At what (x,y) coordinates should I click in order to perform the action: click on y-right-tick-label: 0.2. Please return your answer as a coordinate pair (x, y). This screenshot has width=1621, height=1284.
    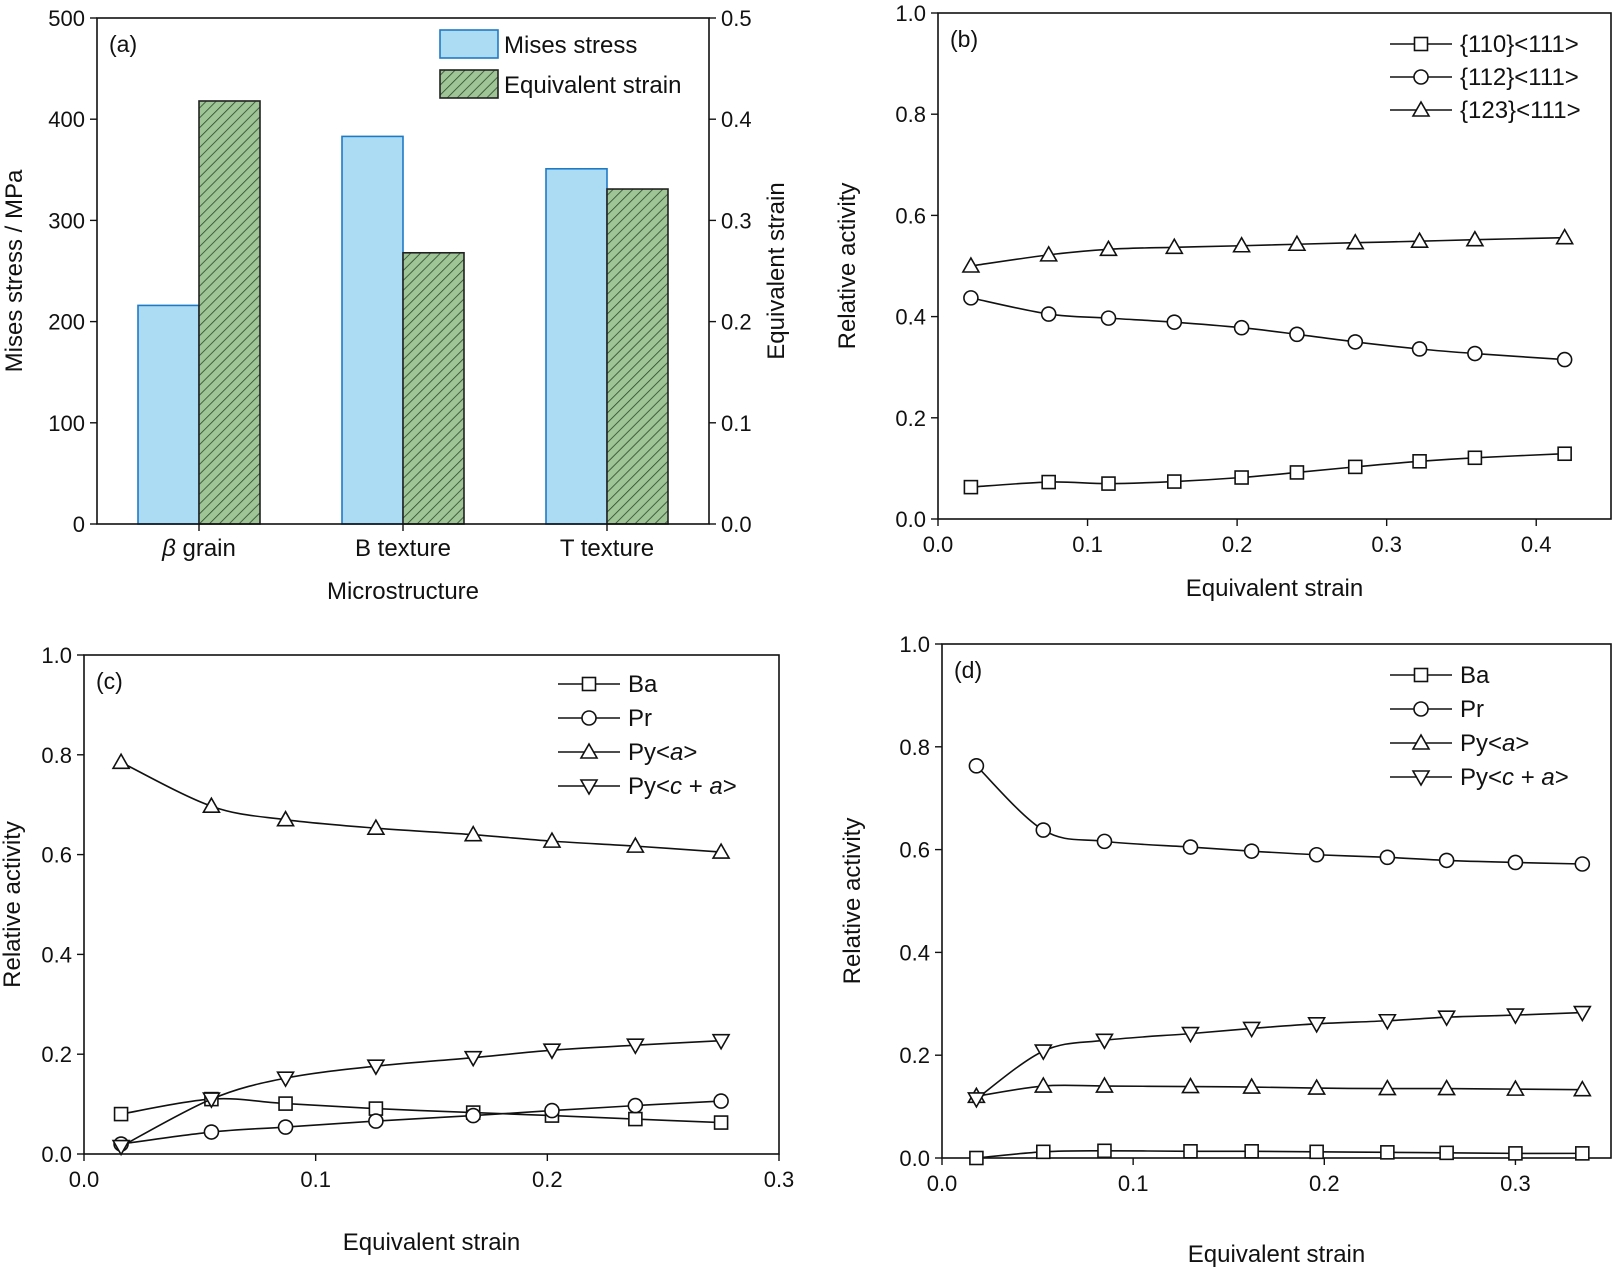
    Looking at the image, I should click on (736, 322).